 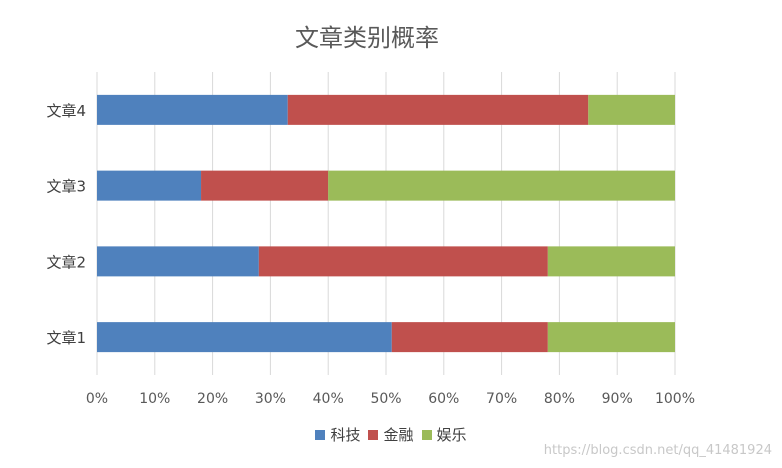 What do you see at coordinates (328, 399) in the screenshot?
I see `x-tick-label: 40%` at bounding box center [328, 399].